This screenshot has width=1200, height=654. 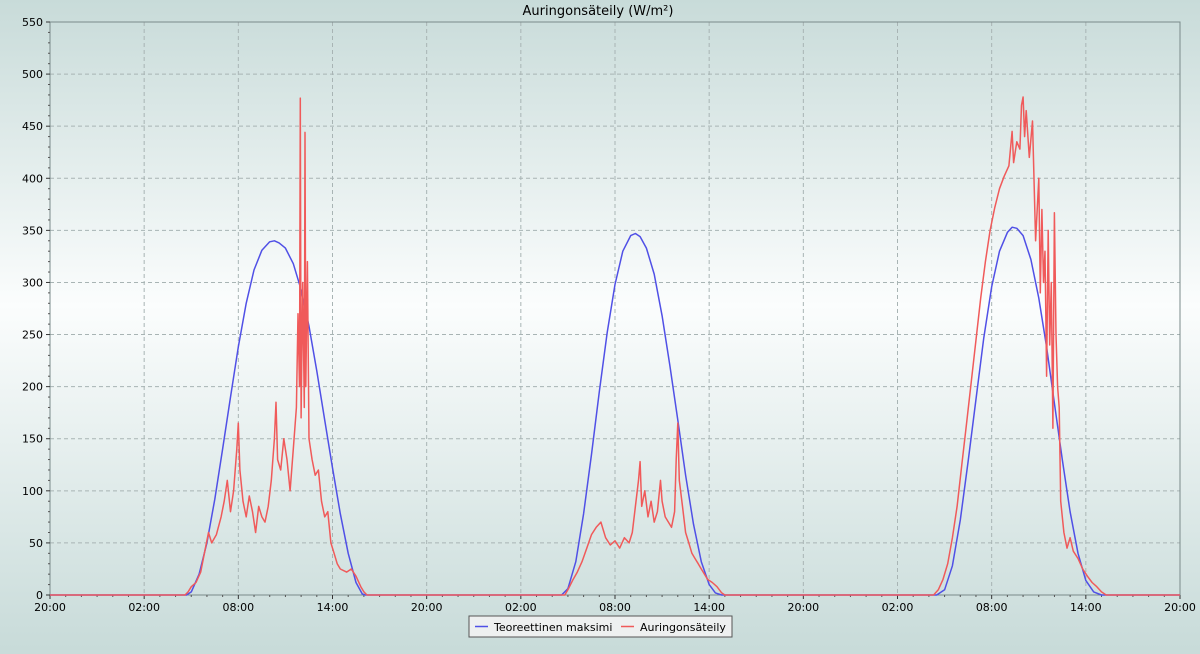 I want to click on y-tick-label: 450, so click(x=32, y=126).